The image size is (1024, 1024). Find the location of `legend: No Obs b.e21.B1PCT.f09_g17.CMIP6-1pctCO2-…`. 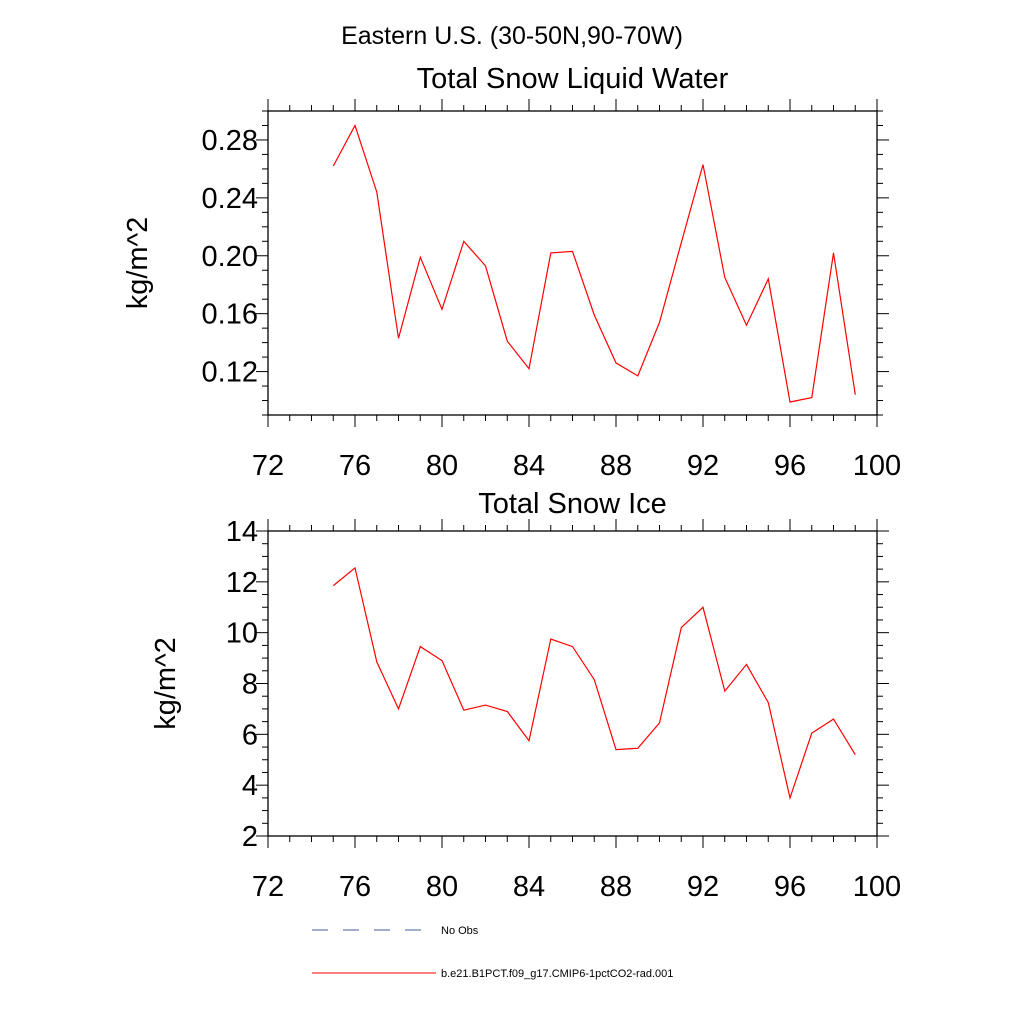

legend: No Obs b.e21.B1PCT.f09_g17.CMIP6-1pctCO2-… is located at coordinates (492, 952).